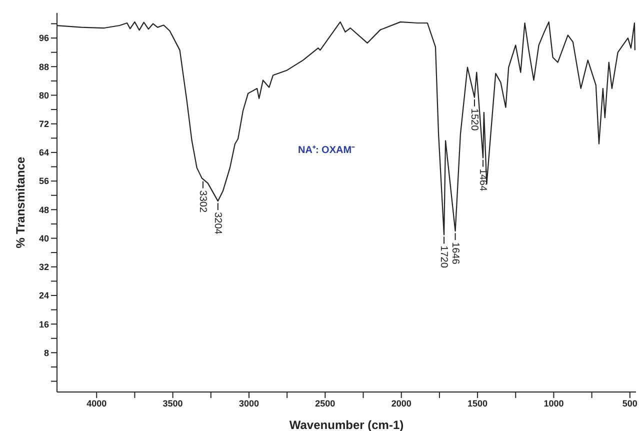 This screenshot has height=431, width=639. Describe the element at coordinates (46, 353) in the screenshot. I see `y-tick-label: 8` at that location.